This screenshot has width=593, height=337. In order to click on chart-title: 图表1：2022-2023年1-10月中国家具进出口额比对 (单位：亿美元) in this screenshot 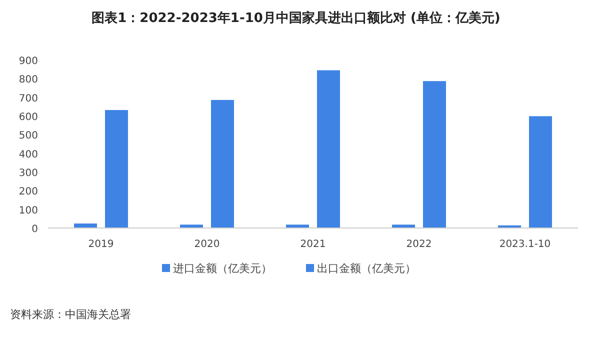, I will do `click(296, 18)`.